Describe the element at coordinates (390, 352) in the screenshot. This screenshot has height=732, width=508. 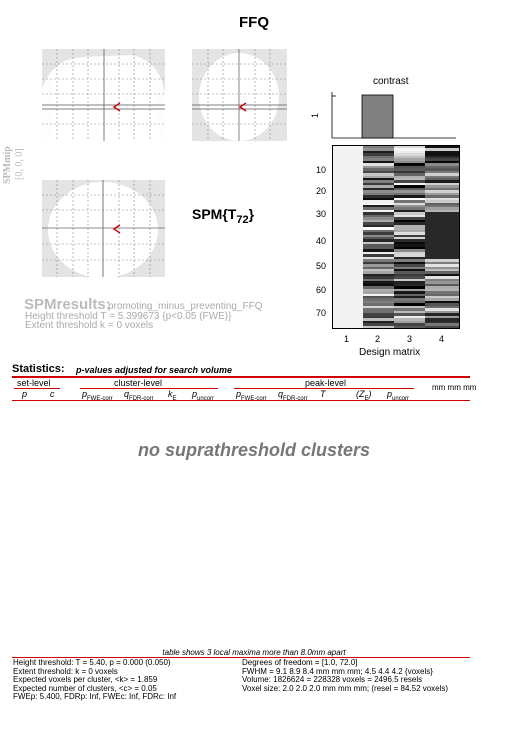
I see `design-matrix-label: Design matrix` at that location.